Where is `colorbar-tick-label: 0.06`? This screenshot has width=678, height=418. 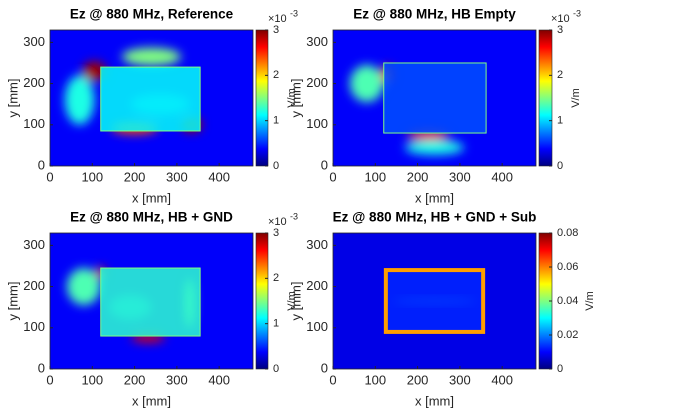
colorbar-tick-label: 0.06 is located at coordinates (567, 267).